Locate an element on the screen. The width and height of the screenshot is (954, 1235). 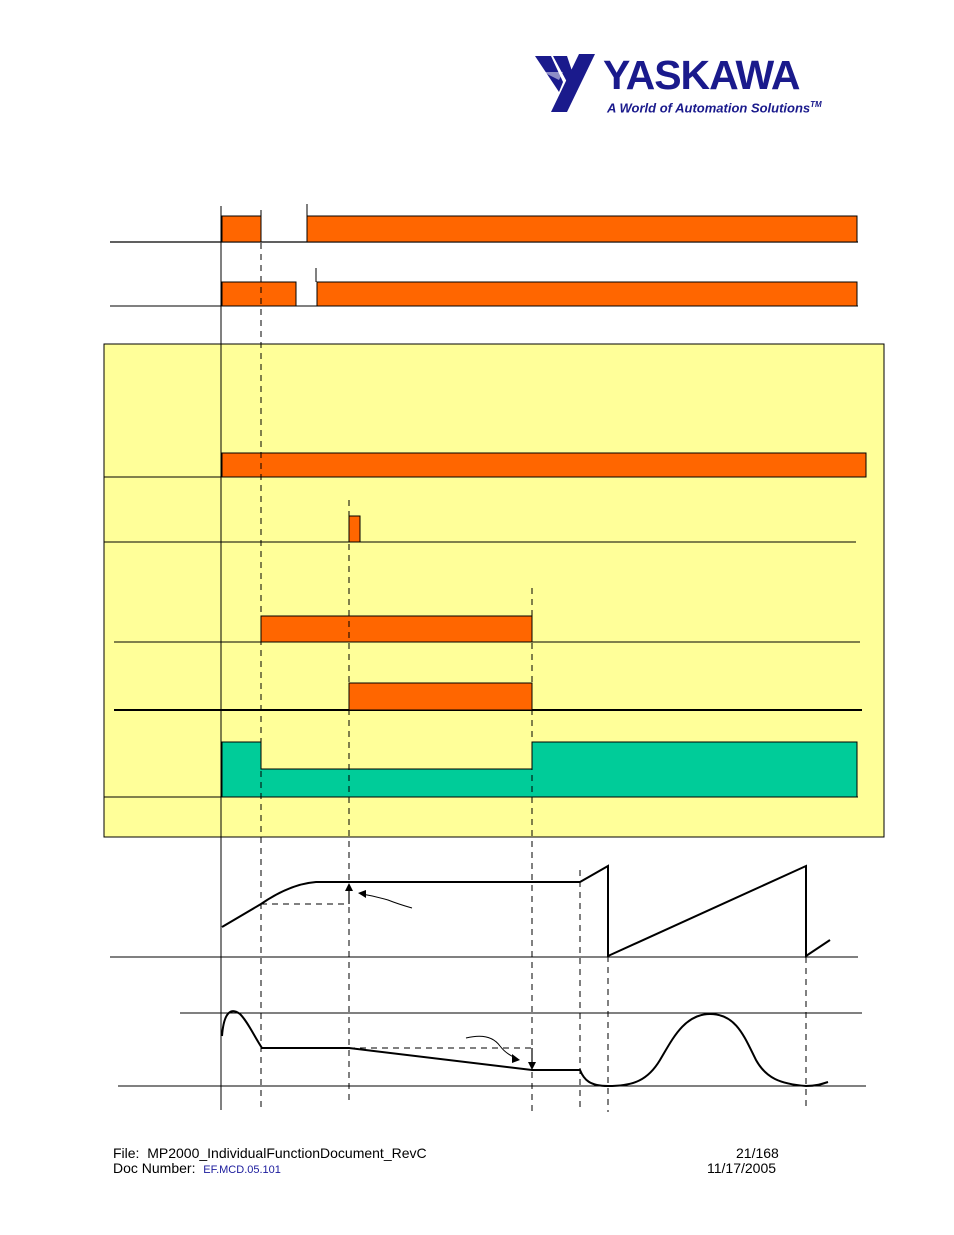
brand-name: YASKAWA is located at coordinates (702, 75).